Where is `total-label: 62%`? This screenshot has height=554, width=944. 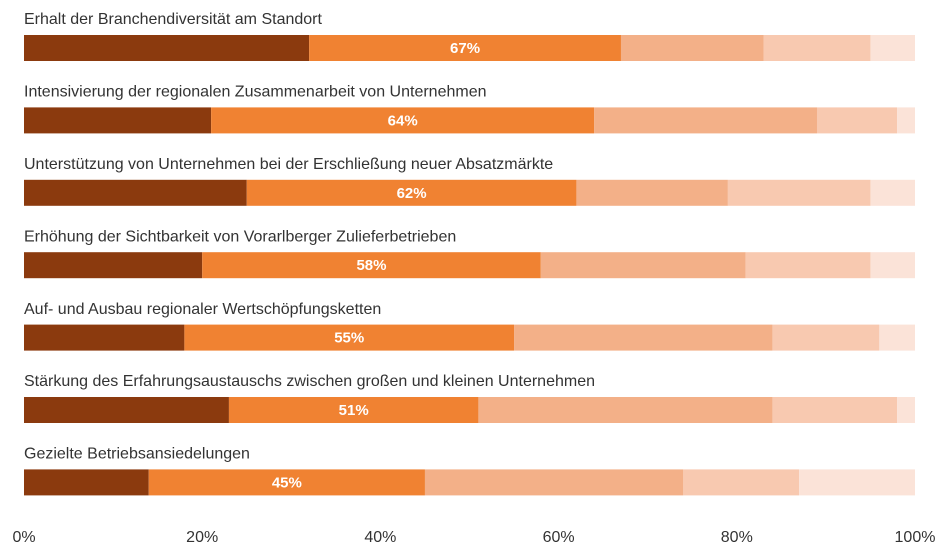 total-label: 62% is located at coordinates (412, 193).